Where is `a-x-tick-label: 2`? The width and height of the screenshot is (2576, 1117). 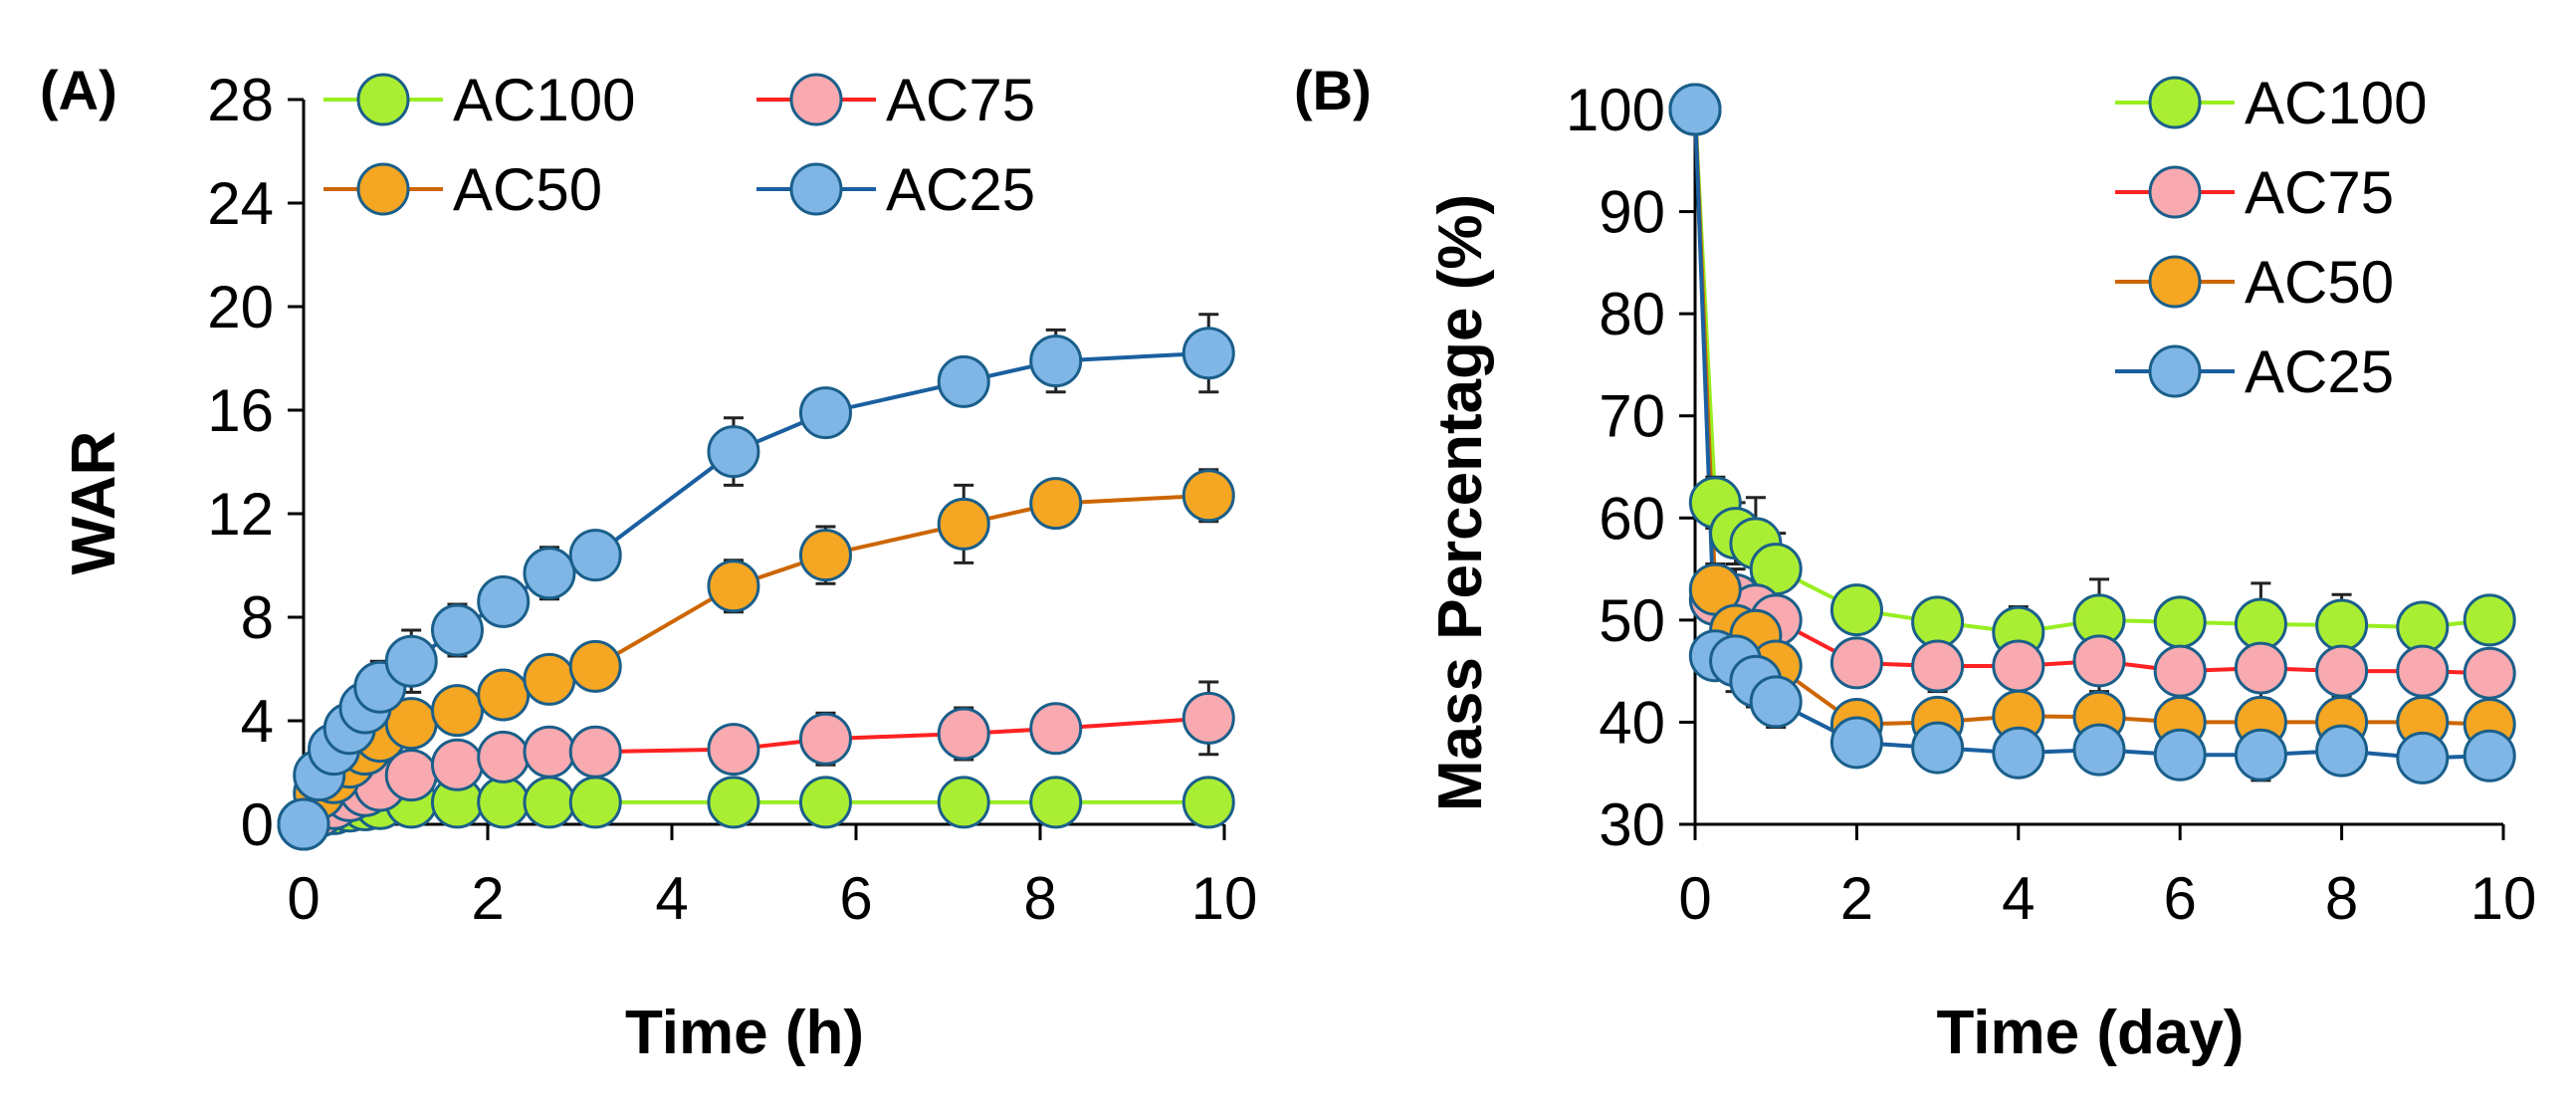 a-x-tick-label: 2 is located at coordinates (487, 898).